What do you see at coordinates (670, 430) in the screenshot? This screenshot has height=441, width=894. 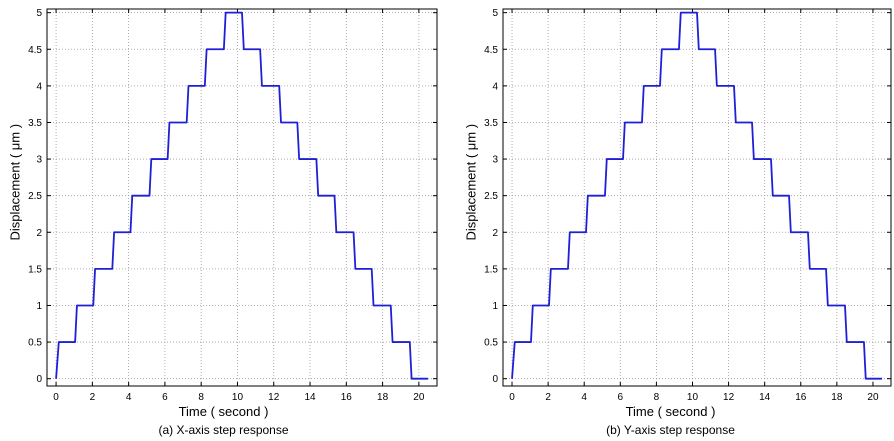 I see `chart-caption: (b) Y-axis step response` at bounding box center [670, 430].